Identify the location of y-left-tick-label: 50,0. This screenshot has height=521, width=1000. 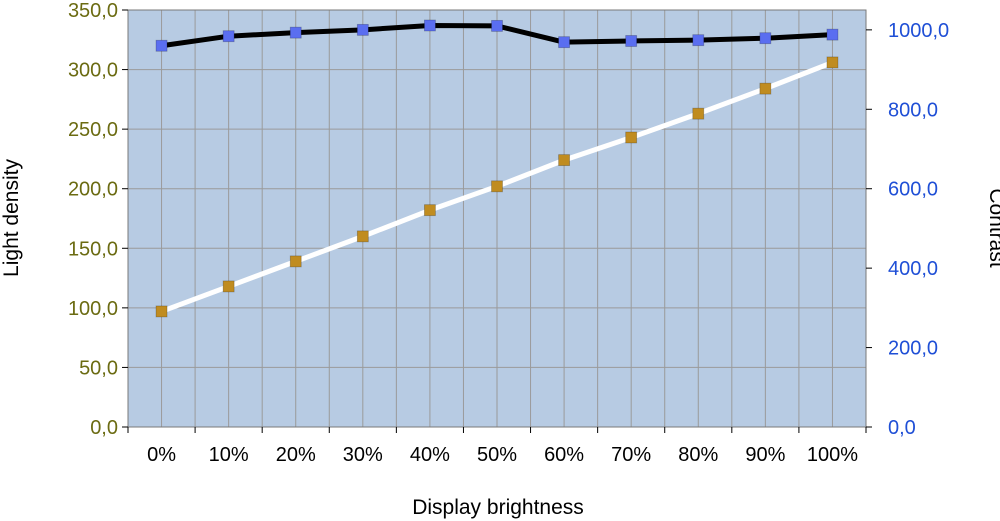
(98, 368).